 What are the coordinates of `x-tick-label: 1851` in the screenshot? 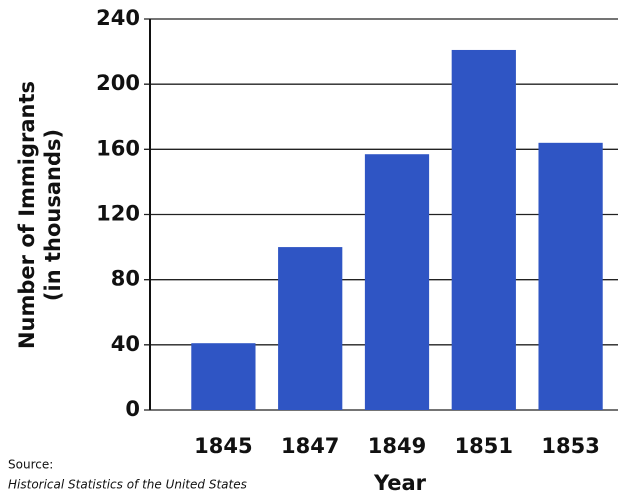 It's located at (484, 446).